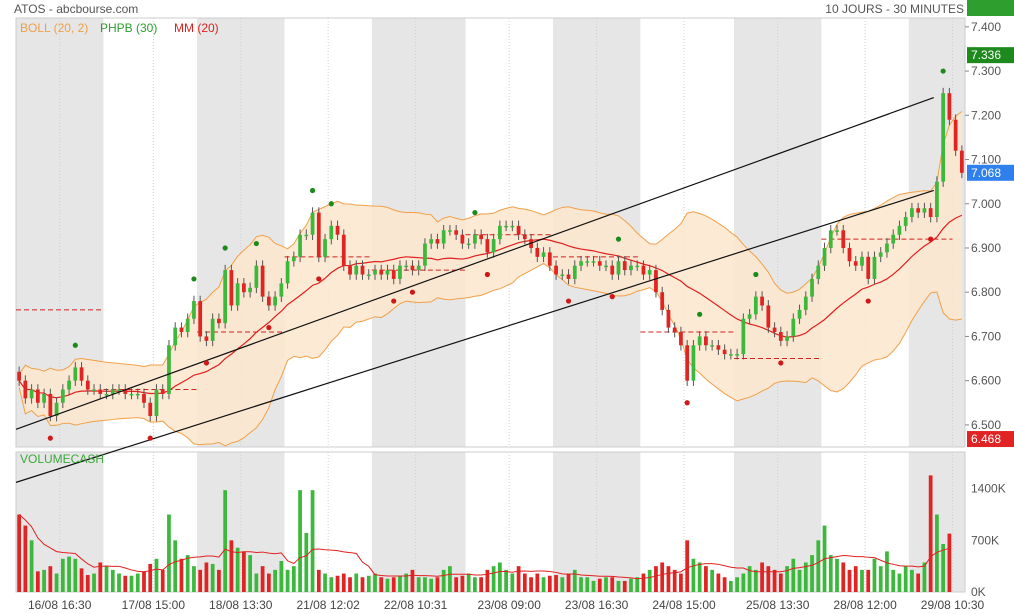 The image size is (1014, 614). I want to click on legend-boll: BOLL (20, 2), so click(54, 28).